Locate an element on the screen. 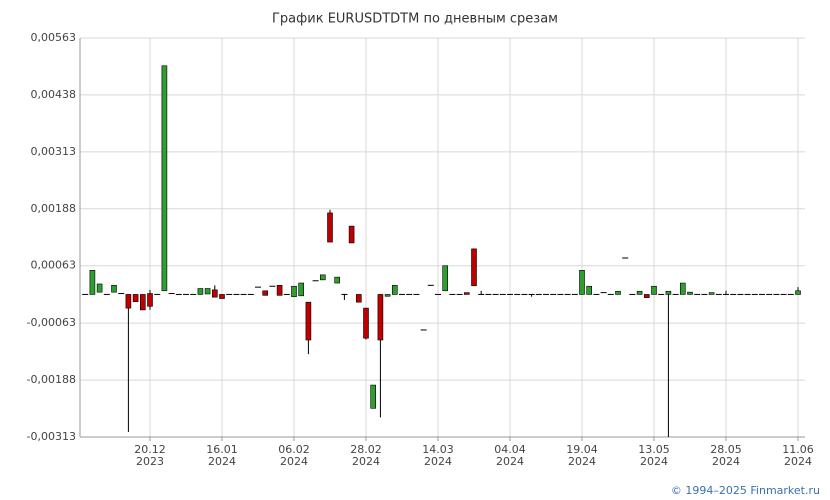  x-tick-label: 28.05 is located at coordinates (726, 449).